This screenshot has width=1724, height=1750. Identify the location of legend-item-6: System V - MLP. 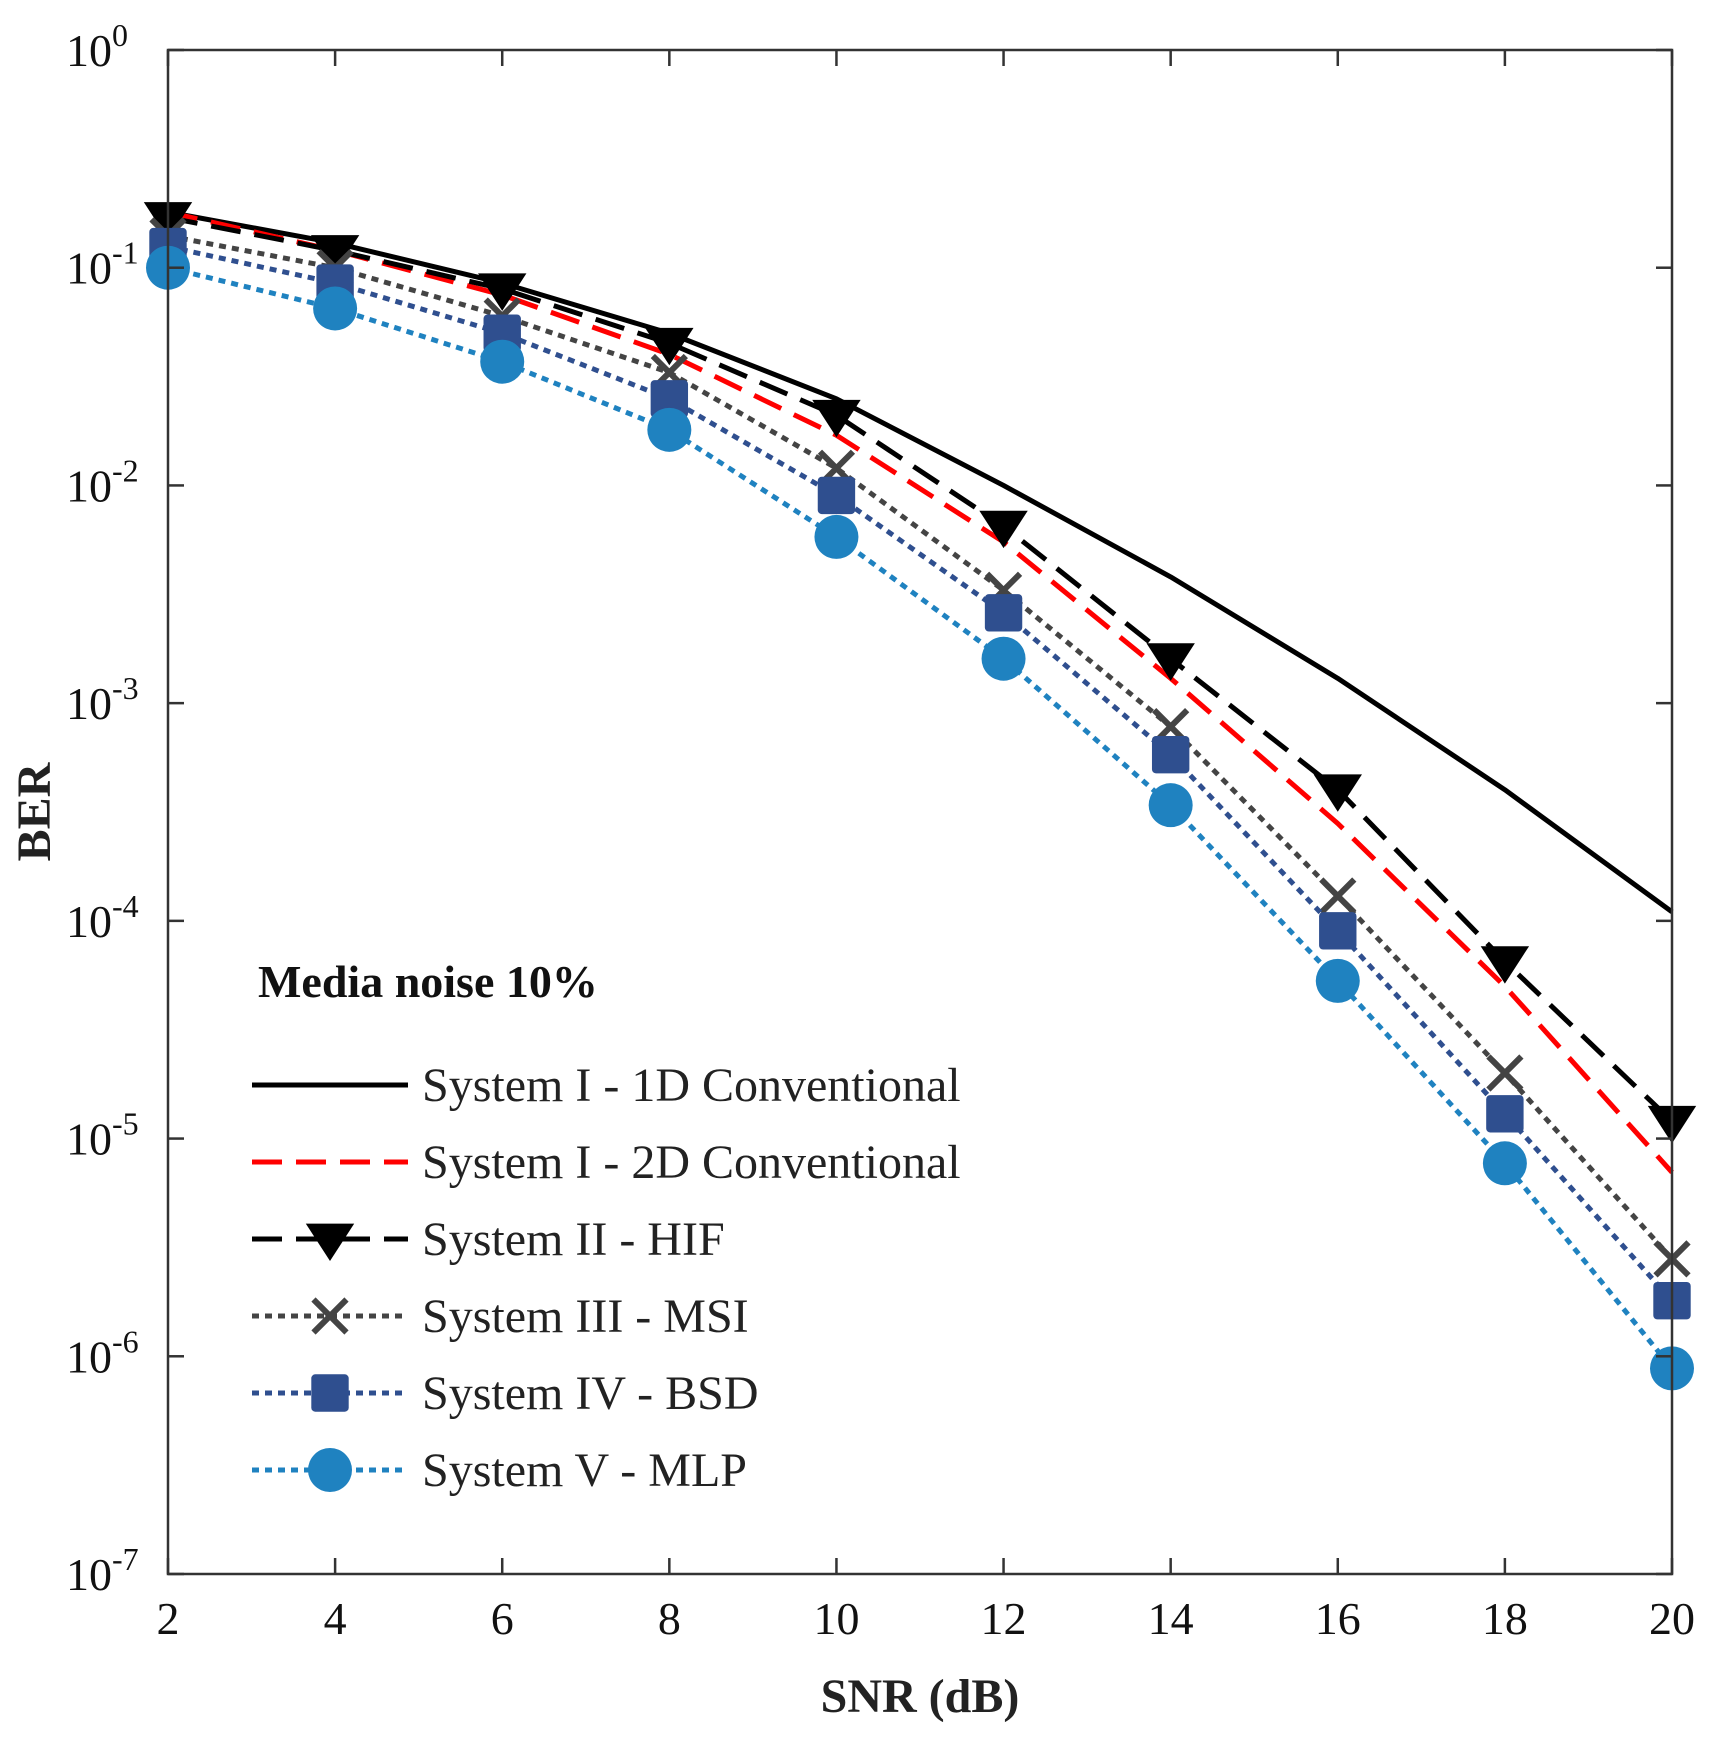
(499, 1470).